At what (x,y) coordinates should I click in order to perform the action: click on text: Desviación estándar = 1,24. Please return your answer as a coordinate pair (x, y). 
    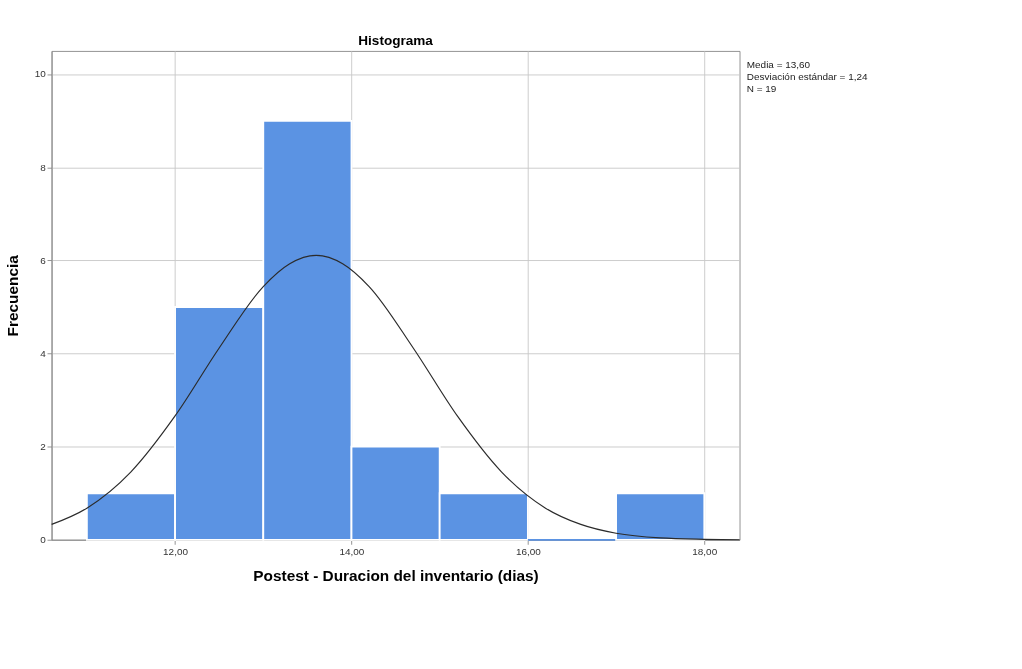
    Looking at the image, I should click on (807, 76).